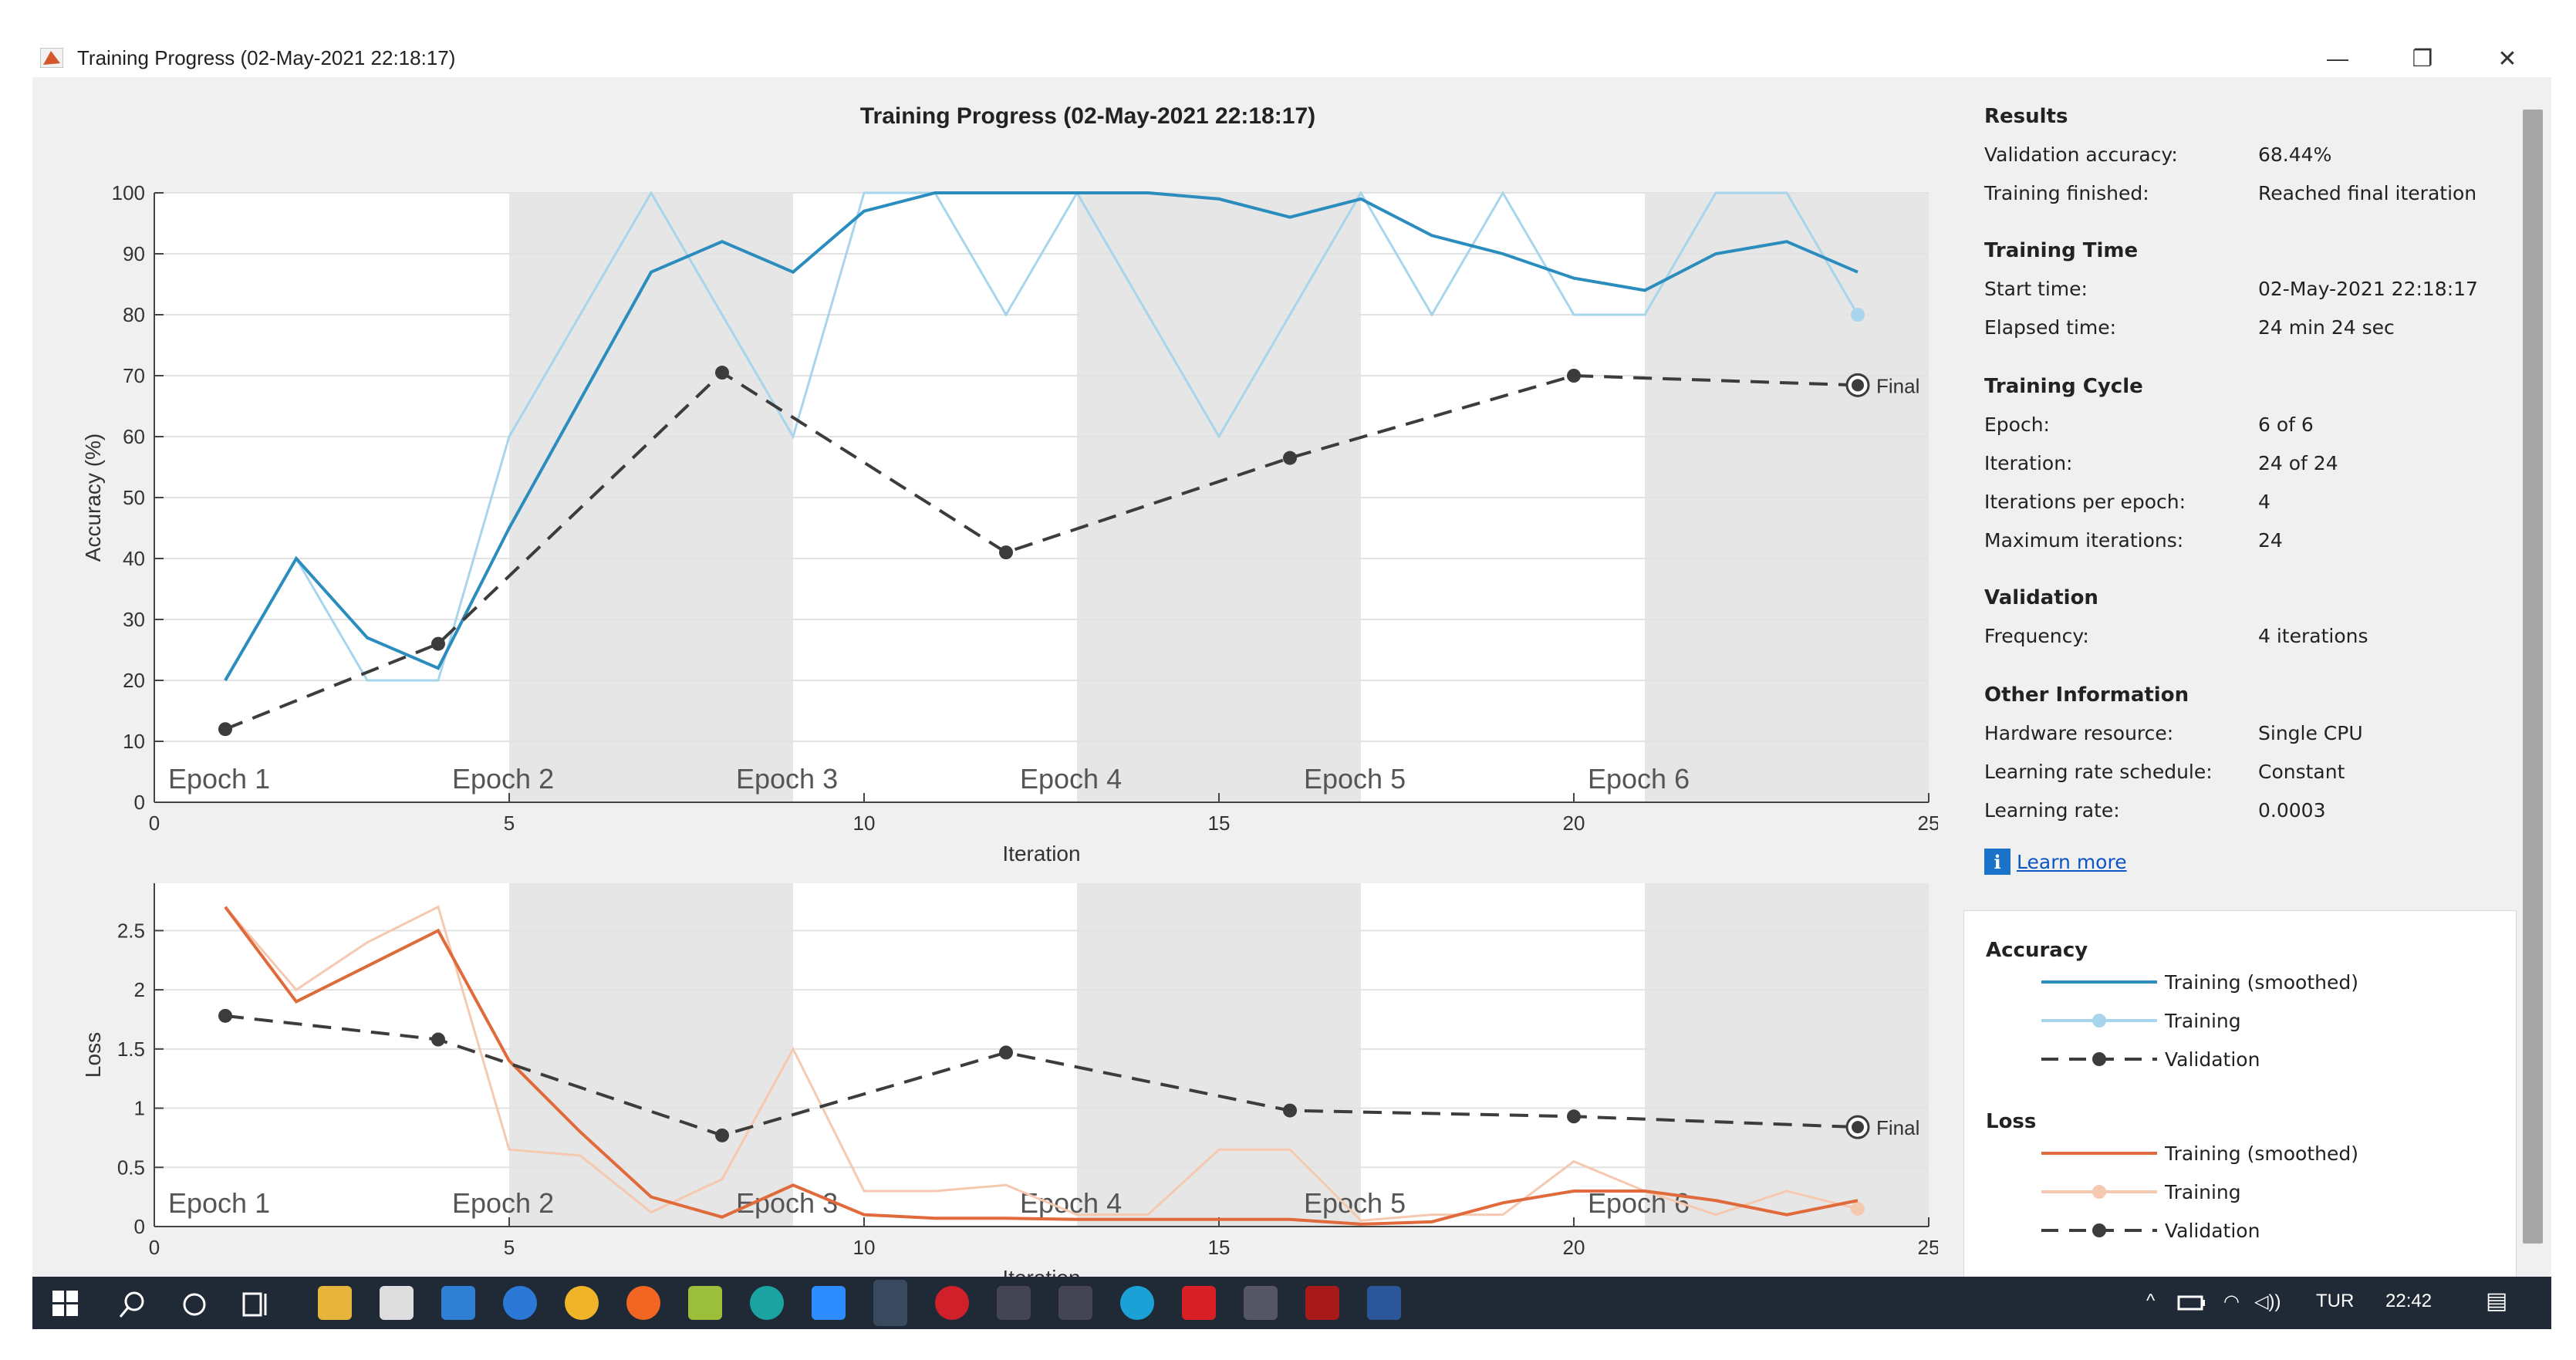  What do you see at coordinates (2335, 1301) in the screenshot?
I see `language-indicator: TUR` at bounding box center [2335, 1301].